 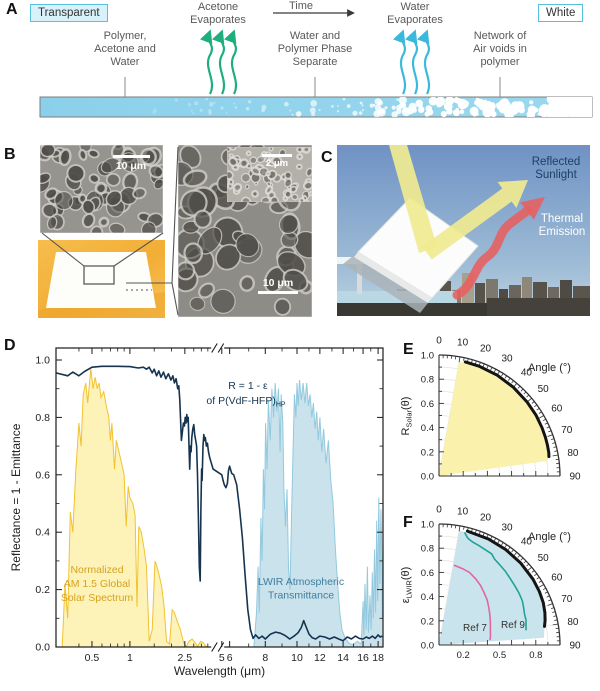 I want to click on thermal-emission-arrow-icon, so click(x=498, y=248).